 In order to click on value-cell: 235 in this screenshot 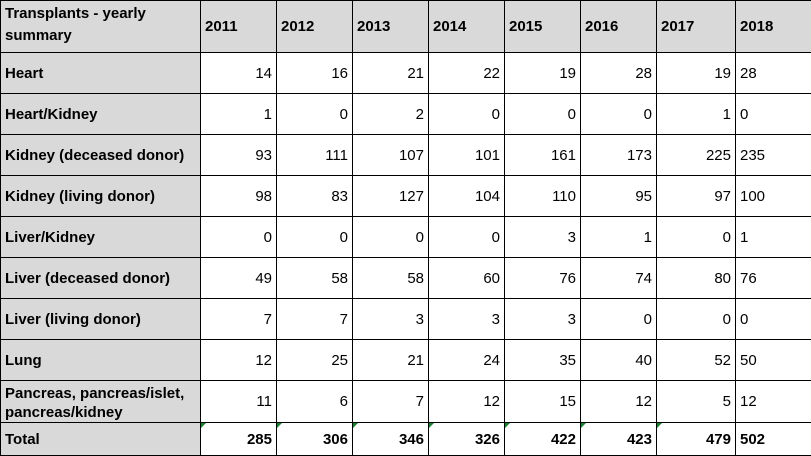, I will do `click(773, 155)`.